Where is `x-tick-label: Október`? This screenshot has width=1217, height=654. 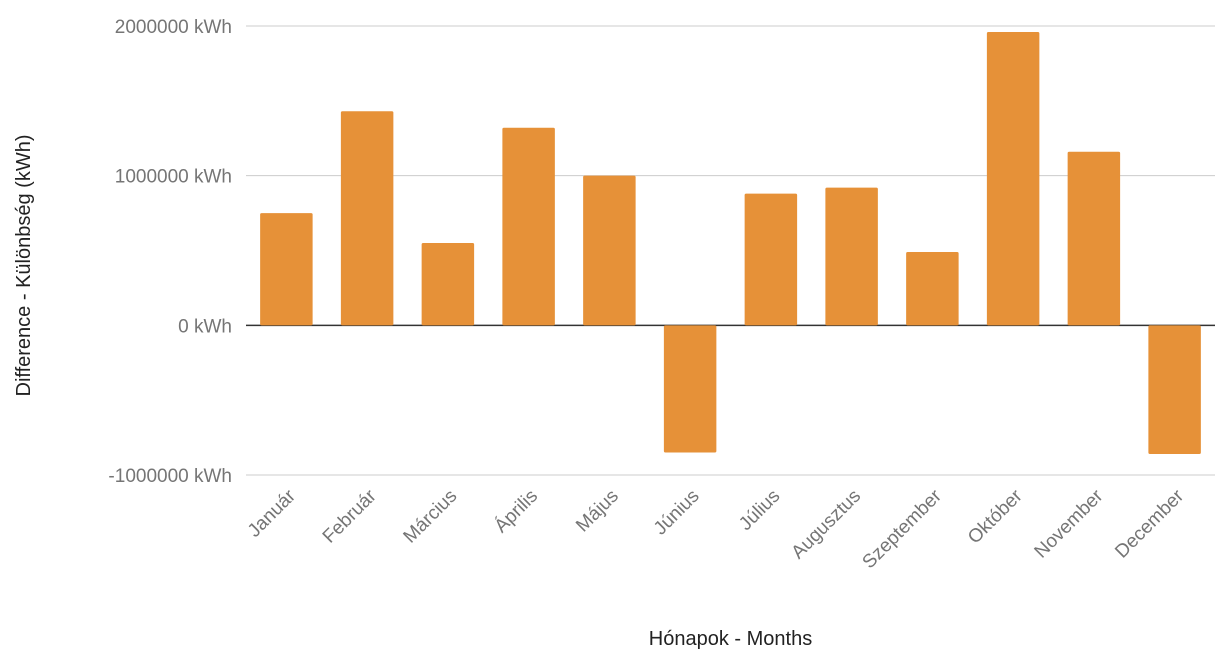 x-tick-label: Október is located at coordinates (995, 516).